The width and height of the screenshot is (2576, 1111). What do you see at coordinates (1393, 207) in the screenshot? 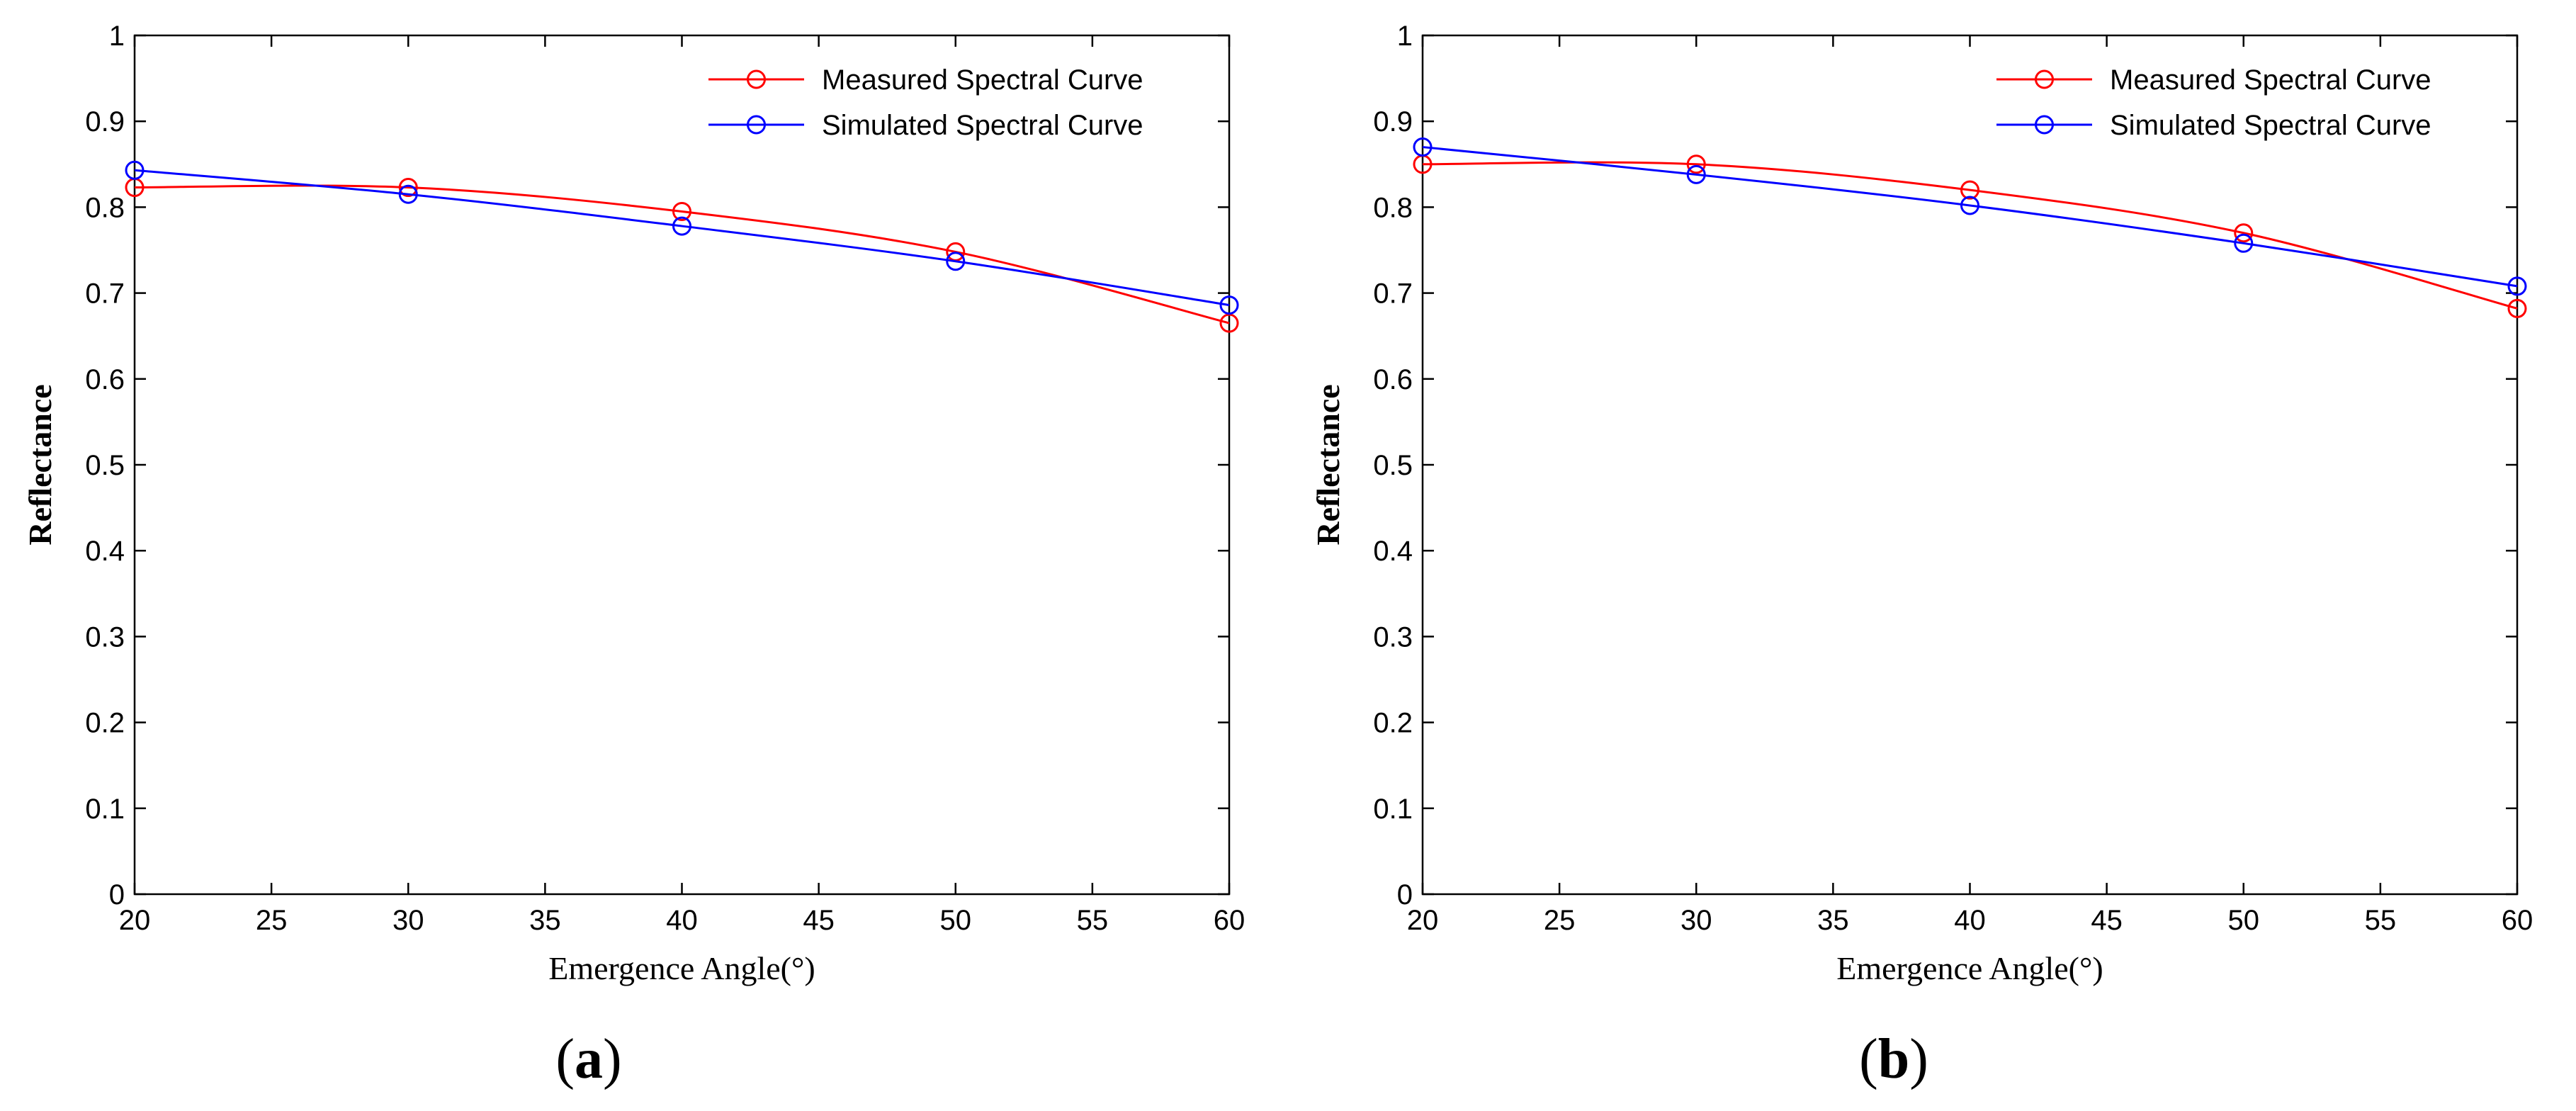
I see `chart-b-y-tick-label: 0.8` at bounding box center [1393, 207].